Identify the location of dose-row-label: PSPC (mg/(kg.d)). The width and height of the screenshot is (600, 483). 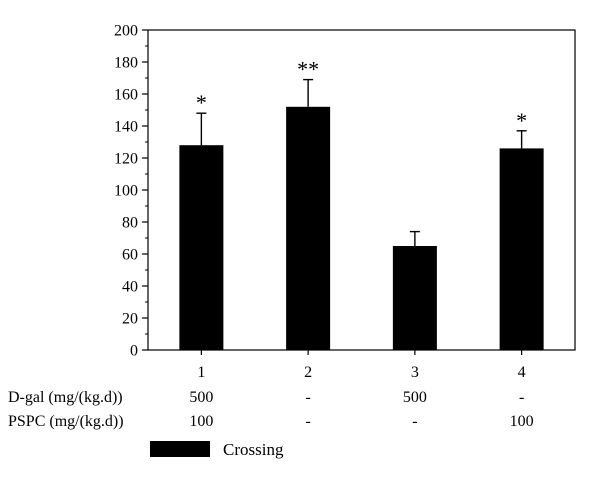
(66, 421).